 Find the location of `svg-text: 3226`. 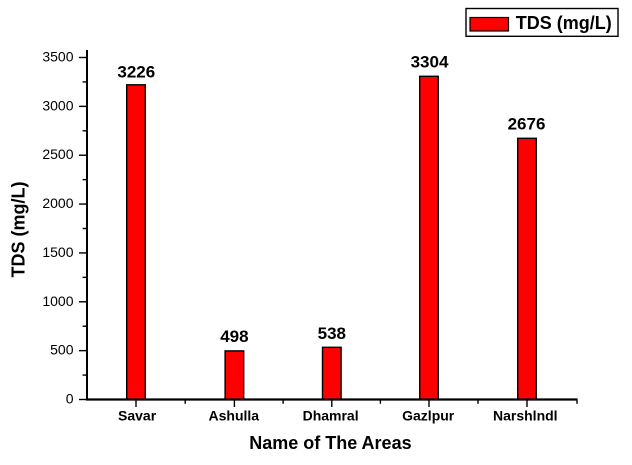

svg-text: 3226 is located at coordinates (136, 72).